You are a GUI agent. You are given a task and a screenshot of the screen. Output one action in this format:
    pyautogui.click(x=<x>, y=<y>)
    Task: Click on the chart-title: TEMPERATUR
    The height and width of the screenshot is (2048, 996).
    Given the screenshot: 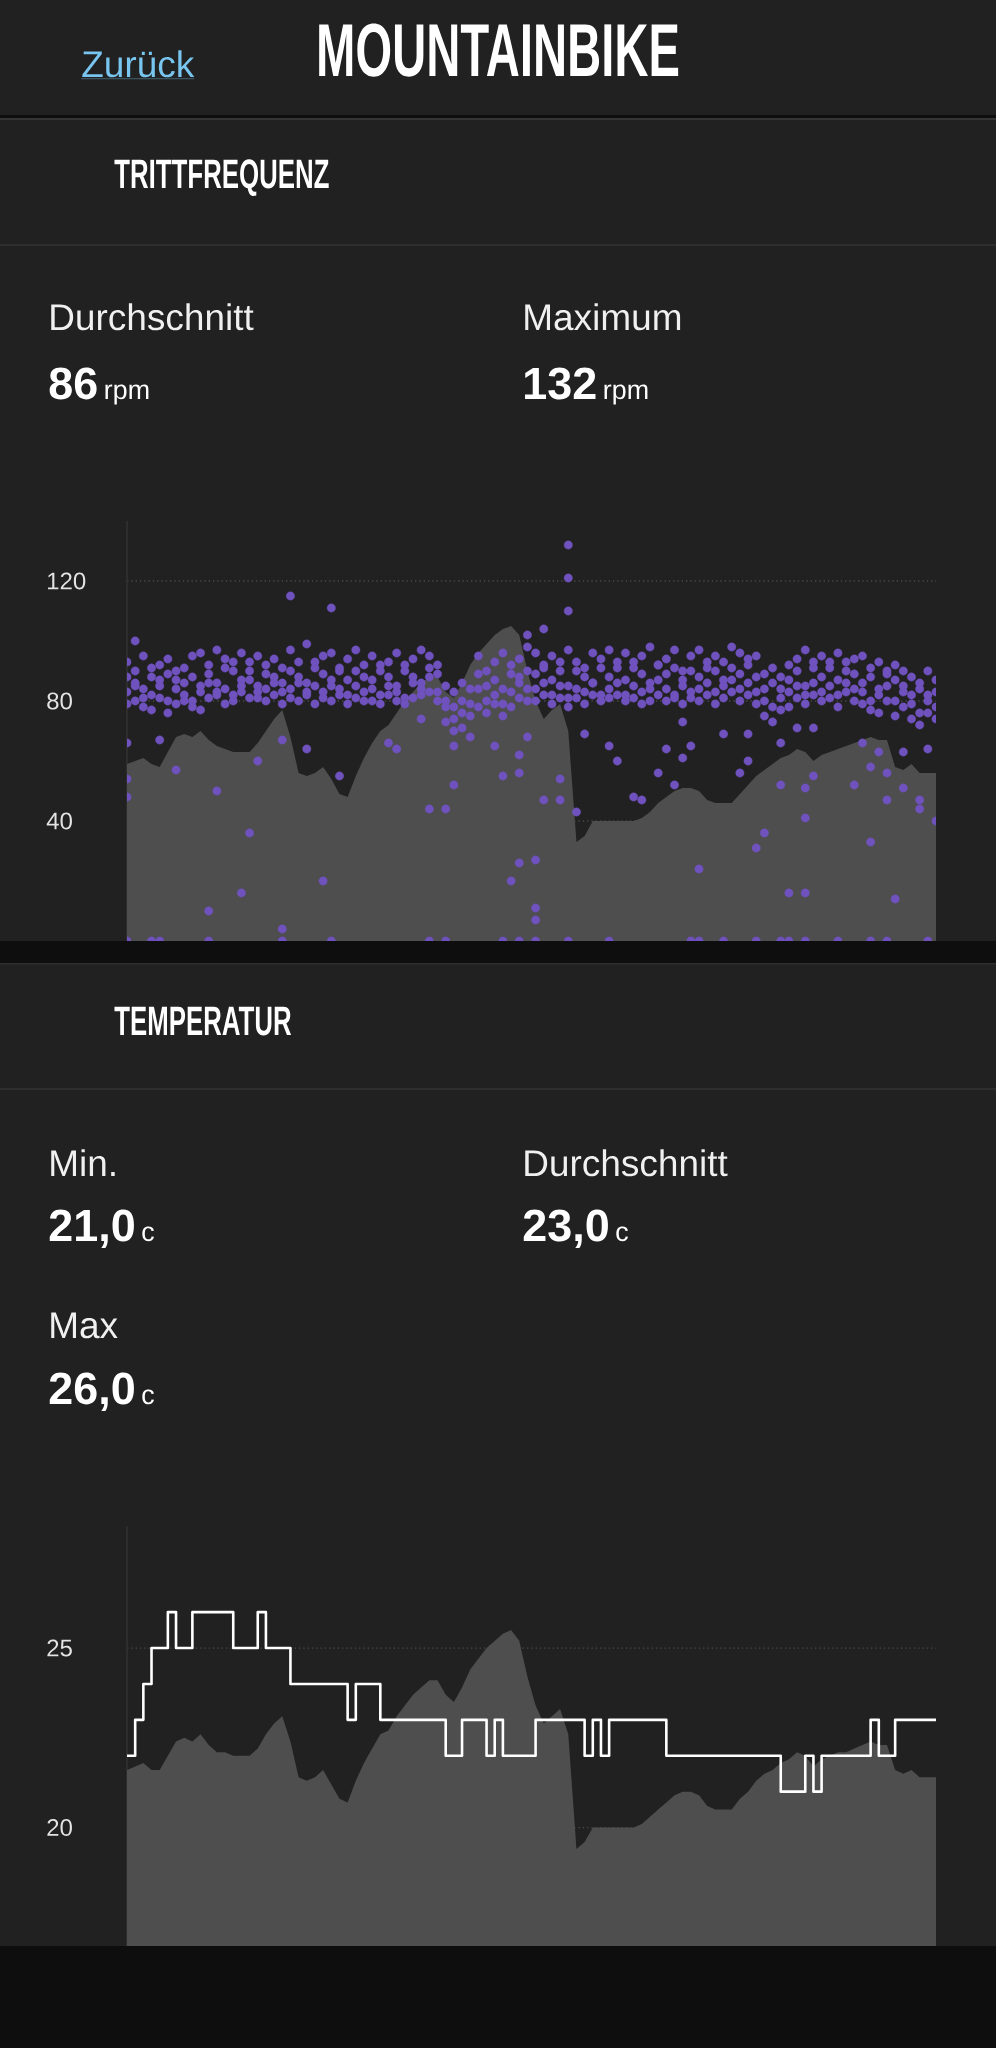 What is the action you would take?
    pyautogui.click(x=203, y=1021)
    